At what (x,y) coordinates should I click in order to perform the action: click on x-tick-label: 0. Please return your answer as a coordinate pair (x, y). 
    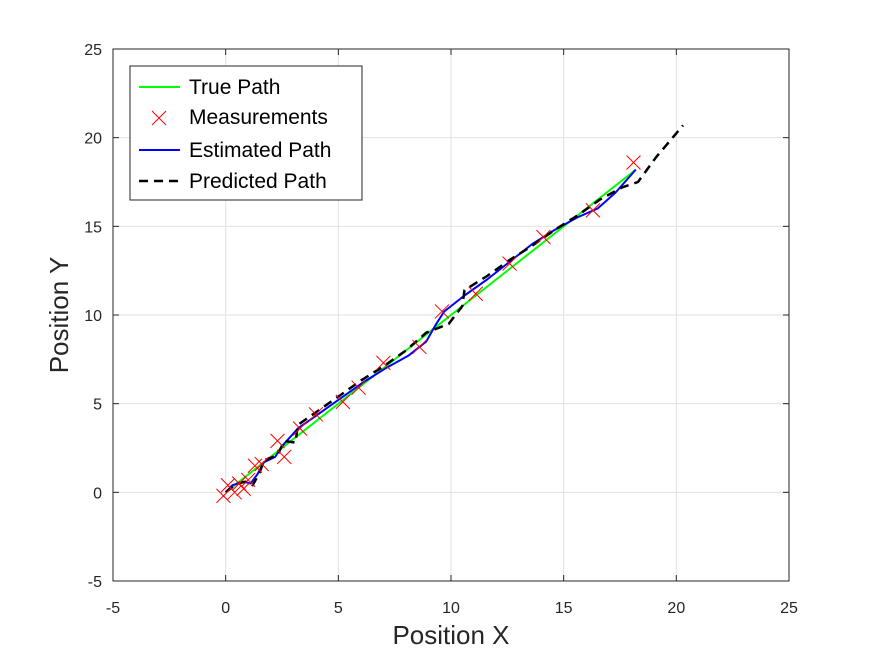
    Looking at the image, I should click on (225, 608).